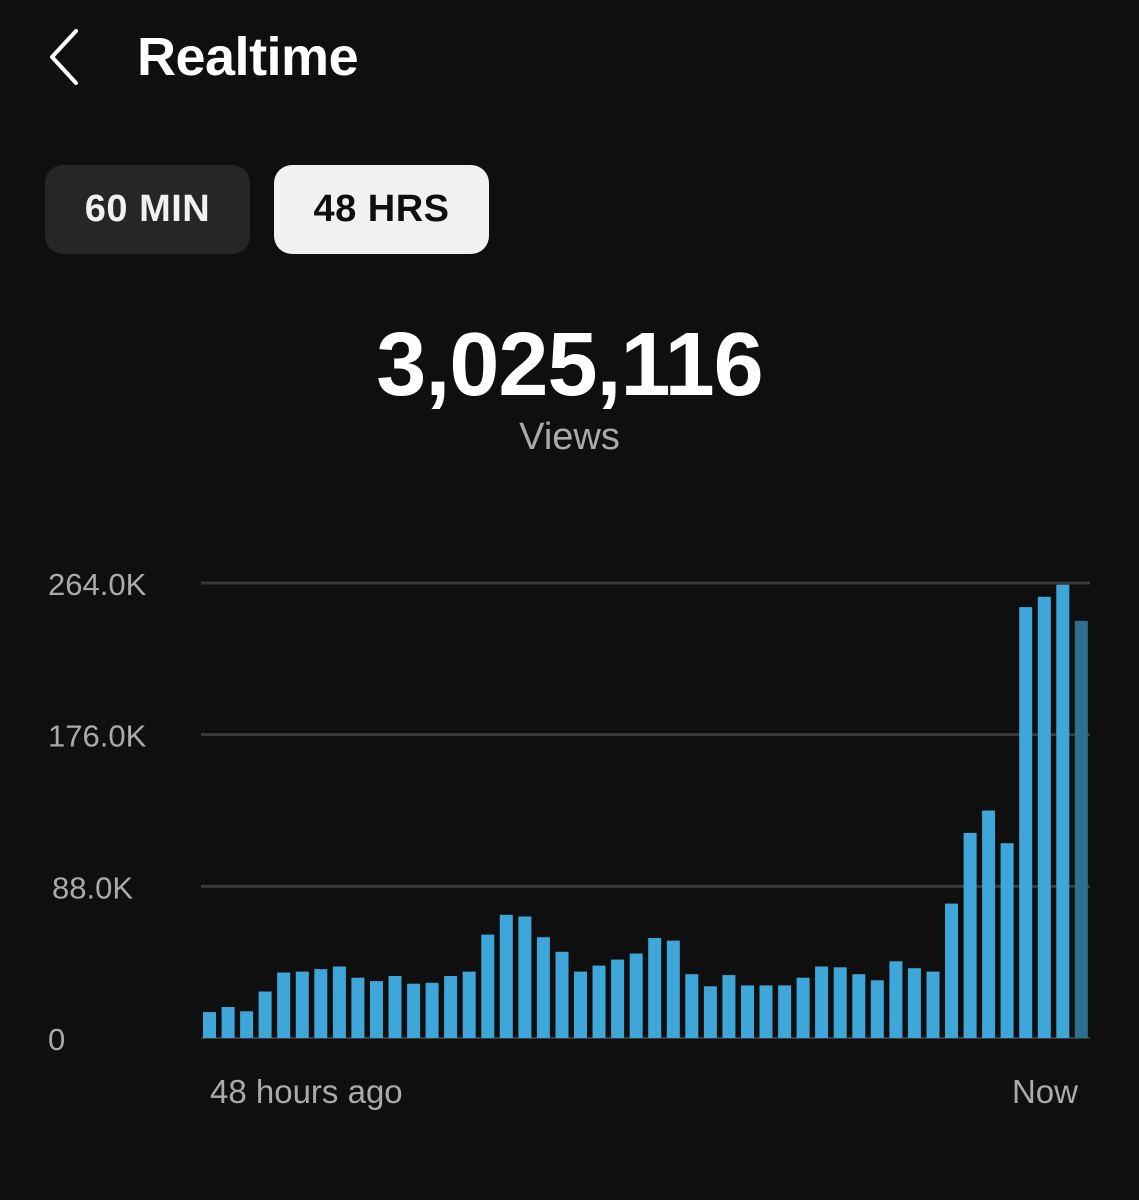 The height and width of the screenshot is (1200, 1139). Describe the element at coordinates (306, 1091) in the screenshot. I see `x-axis-start-label: 48 hours ago` at that location.